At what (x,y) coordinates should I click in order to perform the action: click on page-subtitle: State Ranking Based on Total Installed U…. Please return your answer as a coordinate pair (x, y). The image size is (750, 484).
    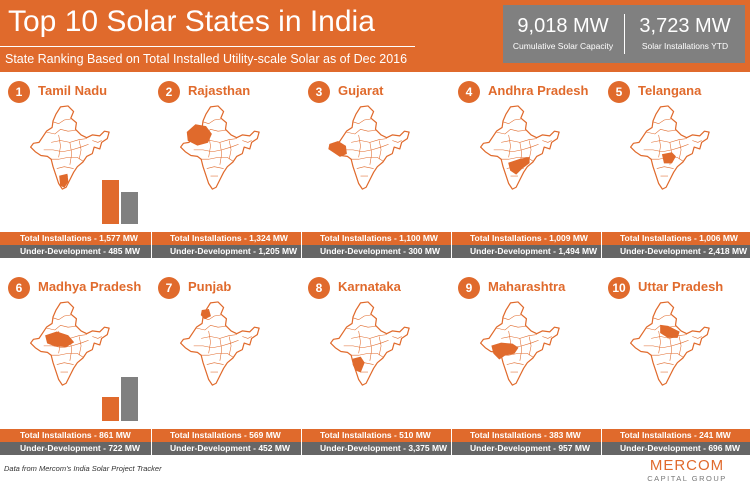
    Looking at the image, I should click on (206, 59).